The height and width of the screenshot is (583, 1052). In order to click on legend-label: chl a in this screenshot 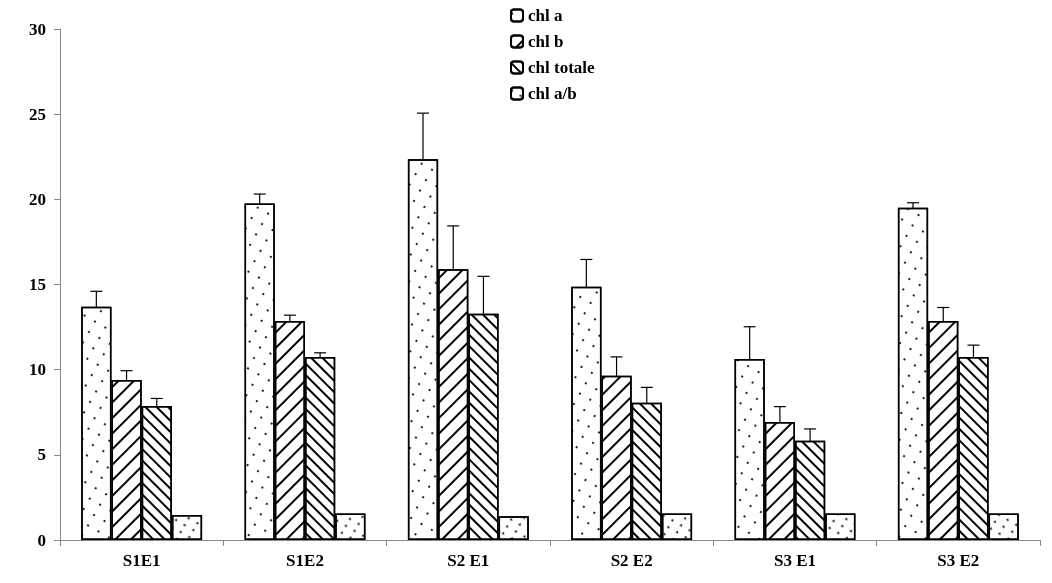, I will do `click(545, 15)`.